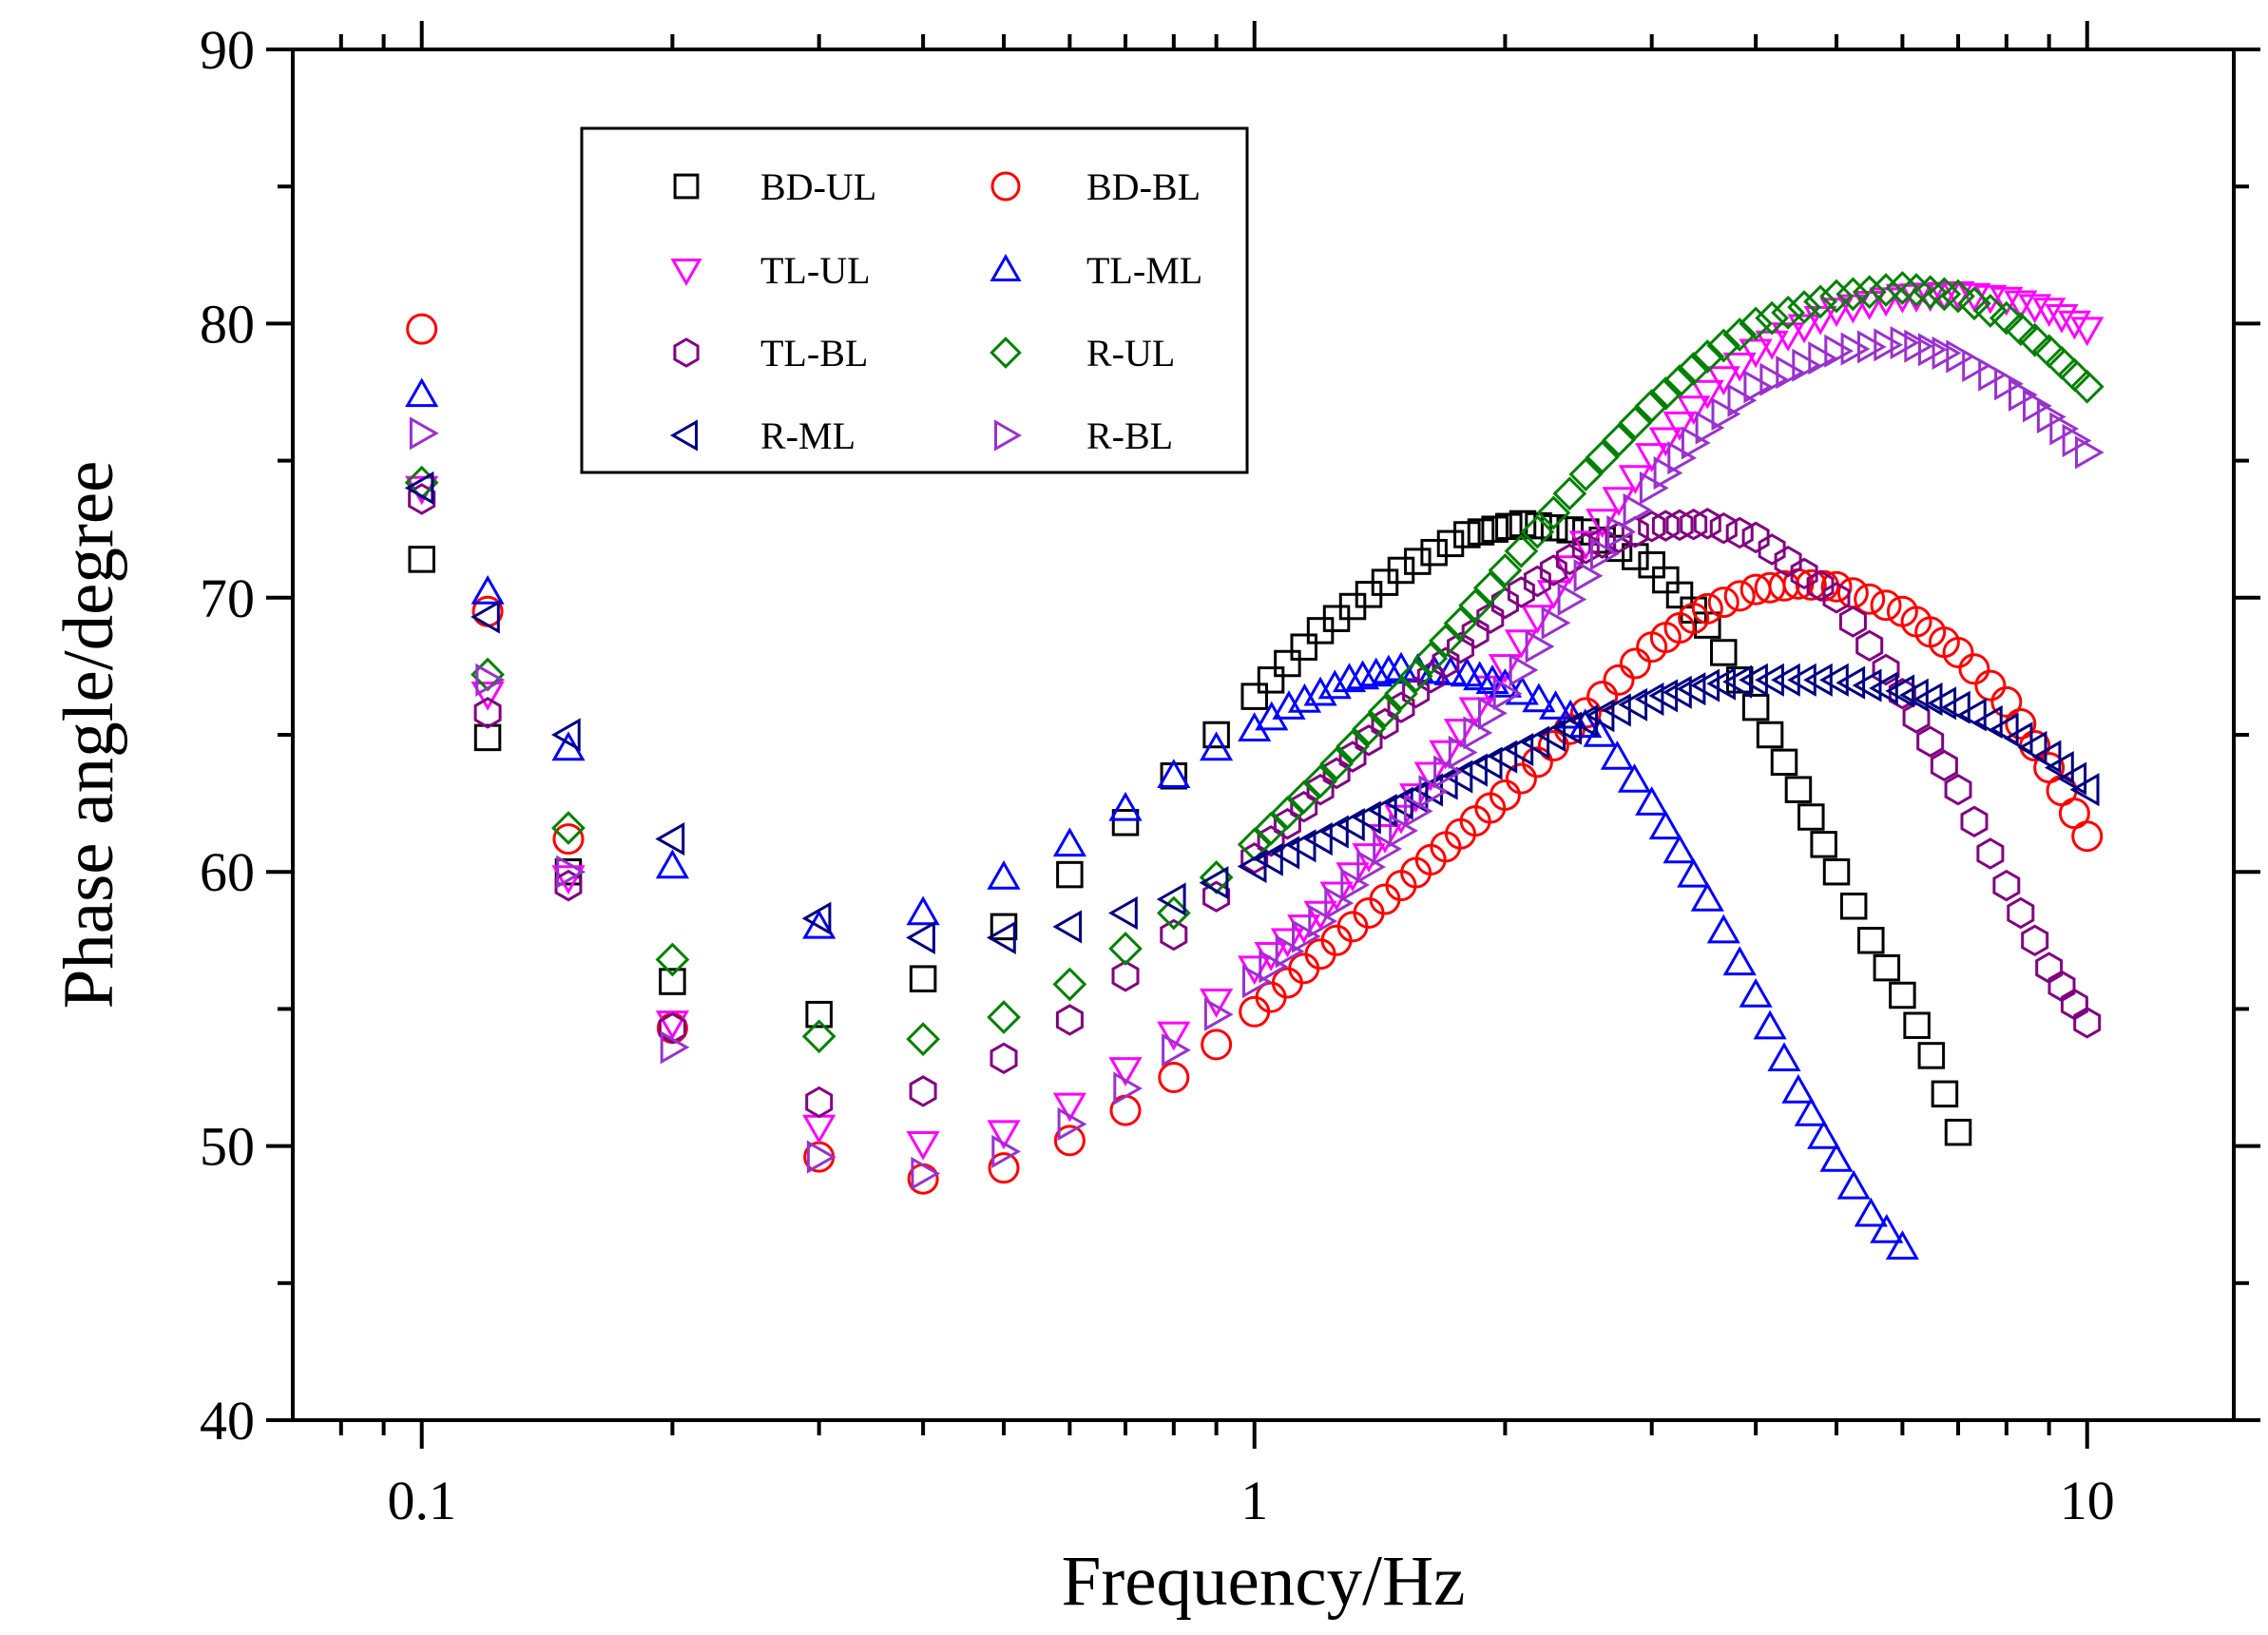  Describe the element at coordinates (1130, 353) in the screenshot. I see `legend-label-r-ul: R-UL` at that location.